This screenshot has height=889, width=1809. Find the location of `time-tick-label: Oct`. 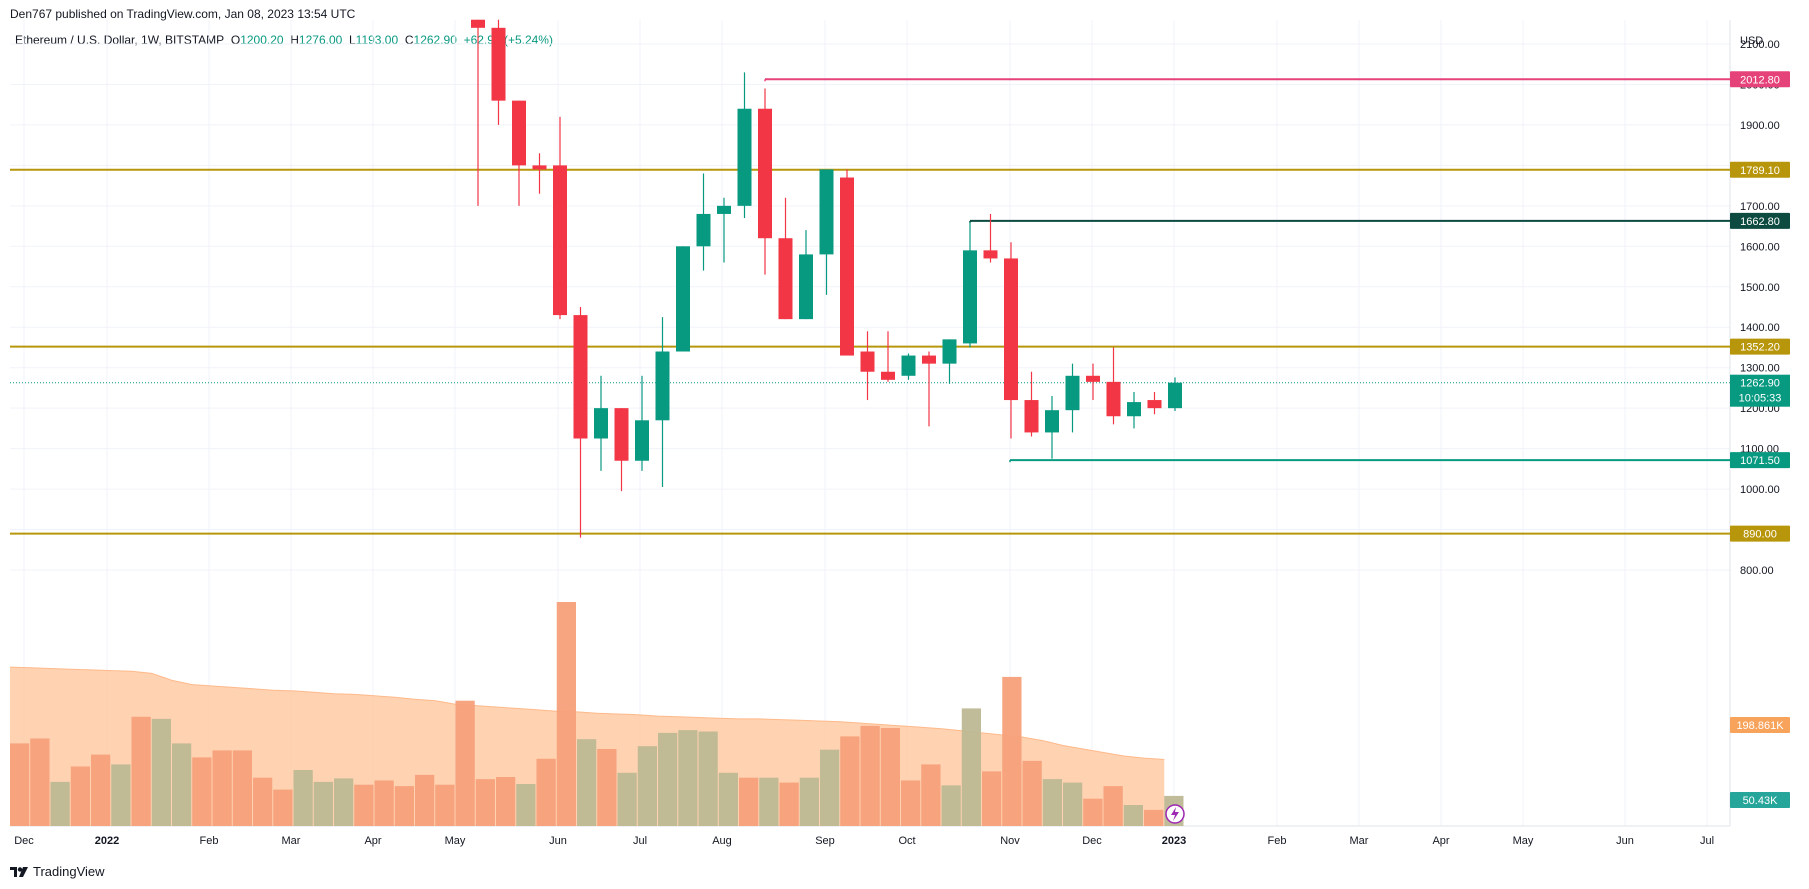

time-tick-label: Oct is located at coordinates (906, 841).